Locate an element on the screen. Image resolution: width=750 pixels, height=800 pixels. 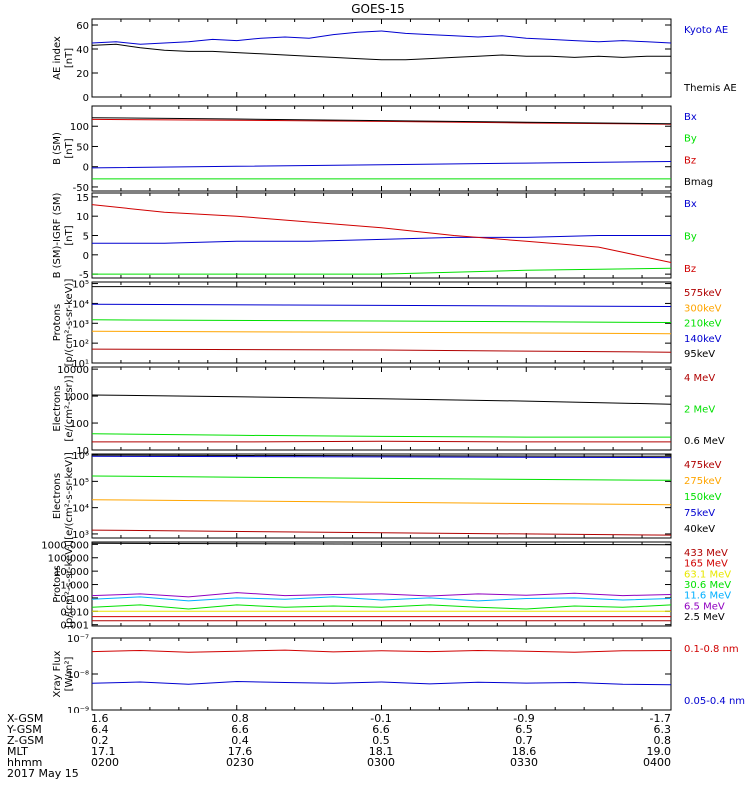
y-axis-label: B (SM)-IGRF (SM) is located at coordinates (57, 236).